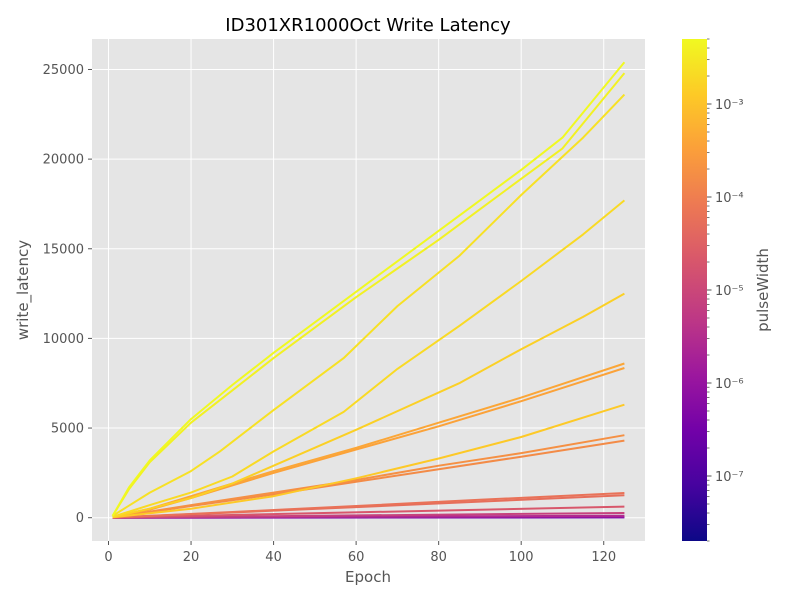 Image resolution: width=800 pixels, height=600 pixels. What do you see at coordinates (729, 477) in the screenshot?
I see `colorbar-tick-label: 10⁻⁷` at bounding box center [729, 477].